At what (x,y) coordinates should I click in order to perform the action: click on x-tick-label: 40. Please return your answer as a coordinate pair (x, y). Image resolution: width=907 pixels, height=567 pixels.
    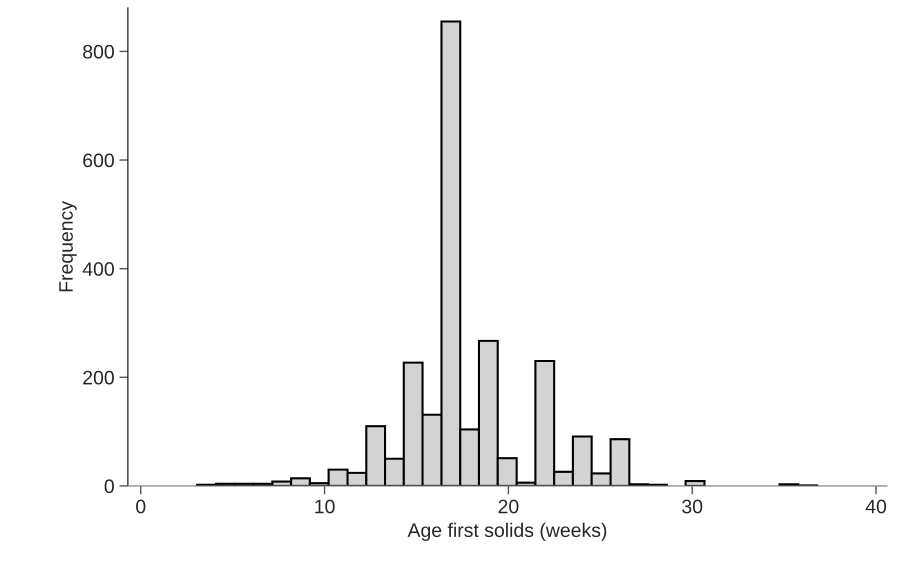
    Looking at the image, I should click on (876, 507).